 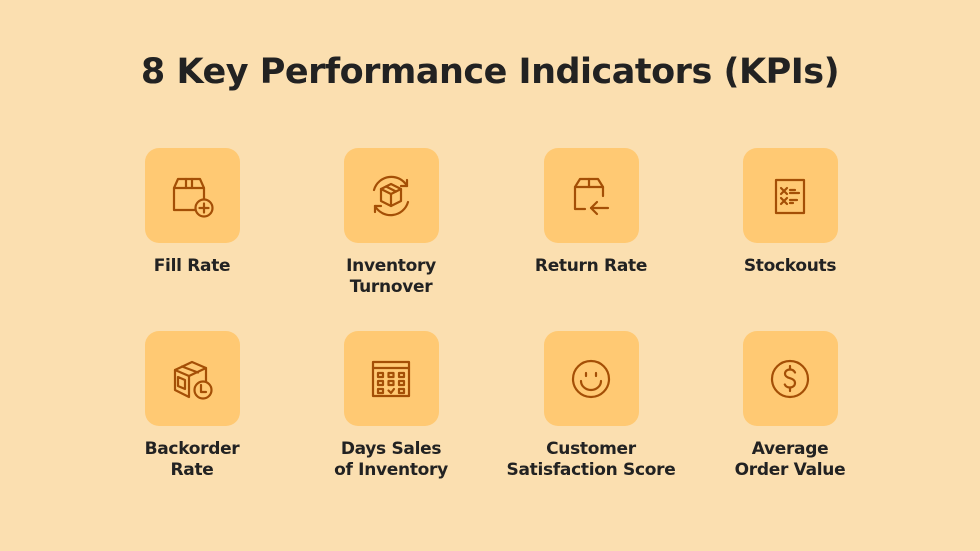 I want to click on box-plus-icon, so click(x=193, y=197).